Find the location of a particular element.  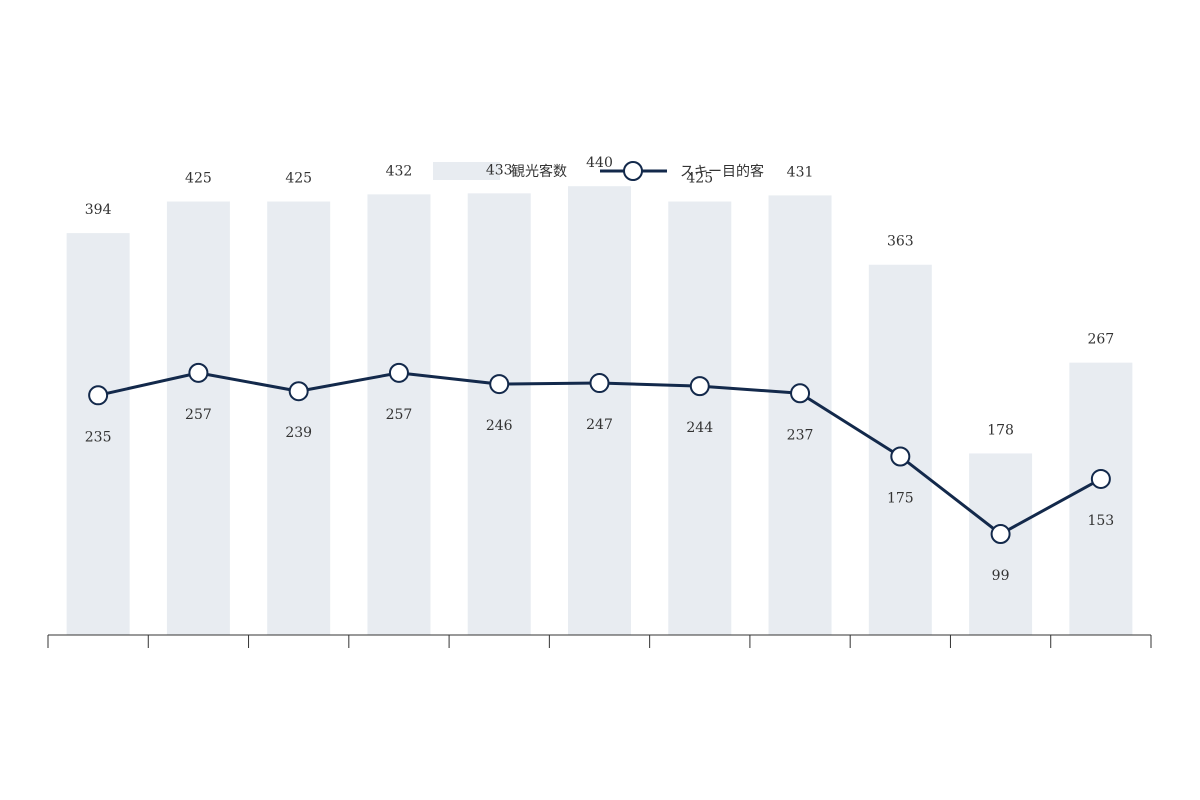

bar-value-label-3: 425 is located at coordinates (298, 179).